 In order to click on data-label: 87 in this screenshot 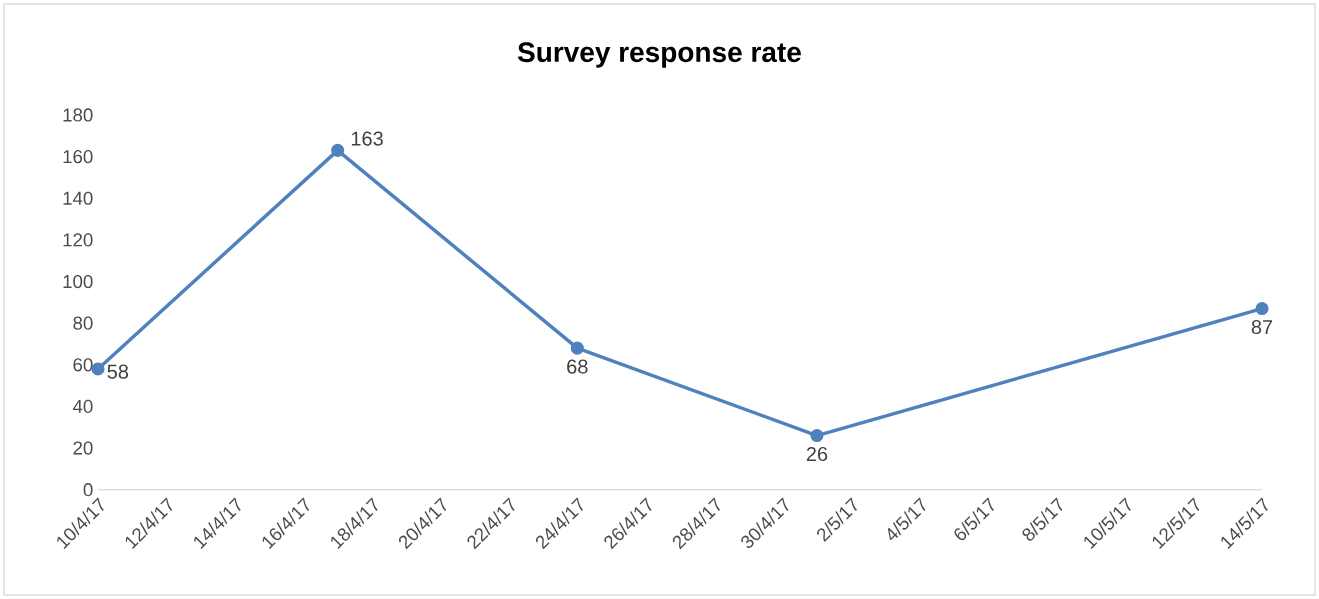, I will do `click(1262, 327)`.